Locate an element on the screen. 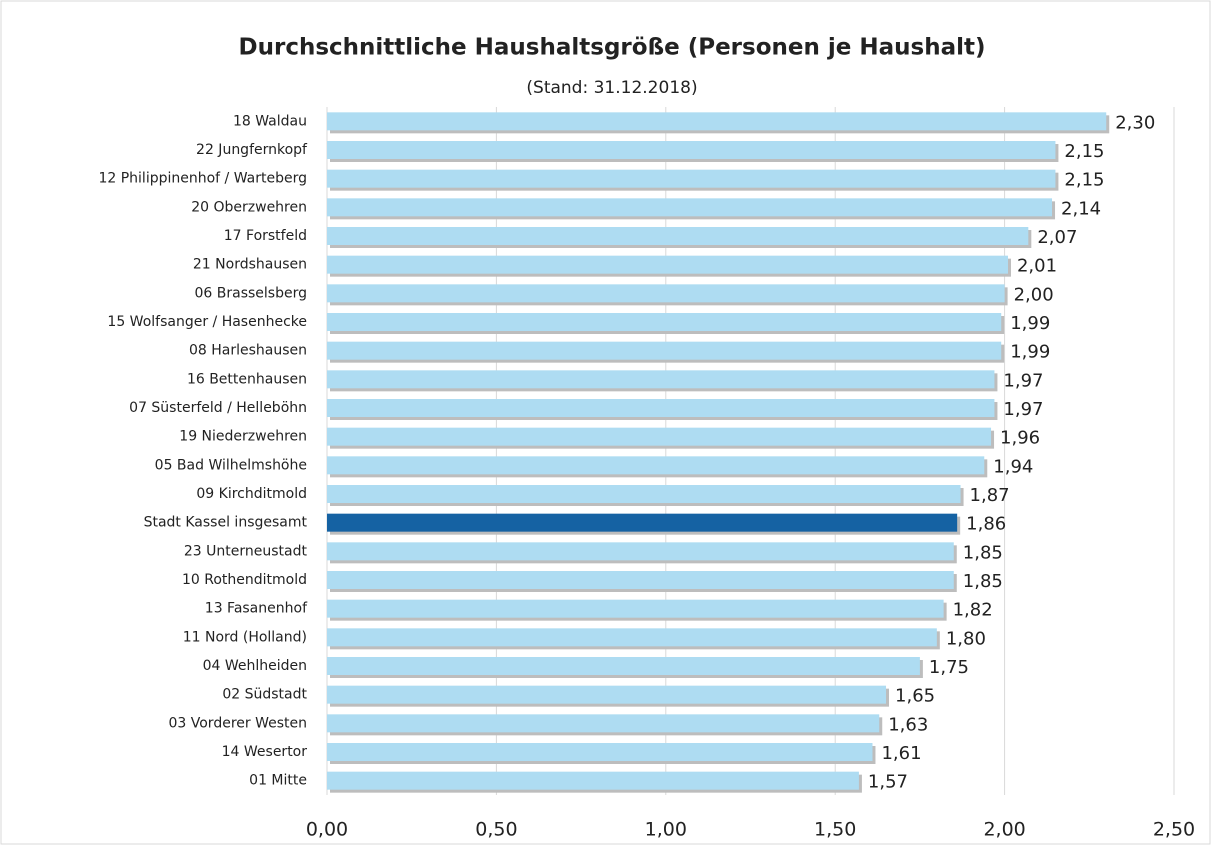  value-label: 2,07 is located at coordinates (1057, 237).